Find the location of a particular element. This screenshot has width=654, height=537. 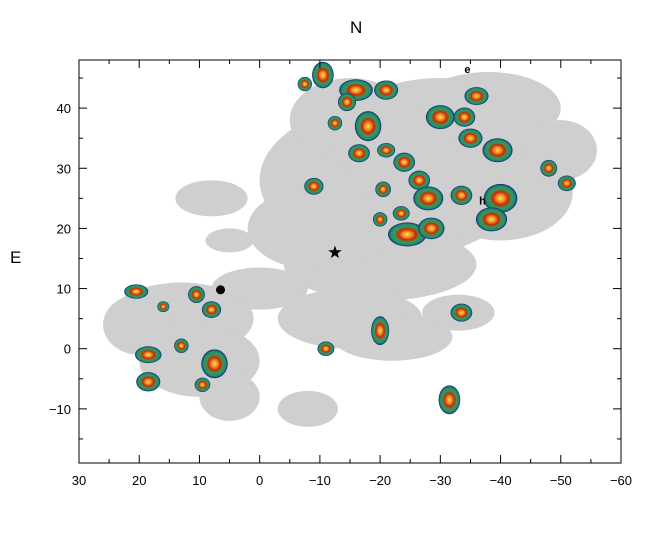

y-tick-label: 40 is located at coordinates (64, 108).